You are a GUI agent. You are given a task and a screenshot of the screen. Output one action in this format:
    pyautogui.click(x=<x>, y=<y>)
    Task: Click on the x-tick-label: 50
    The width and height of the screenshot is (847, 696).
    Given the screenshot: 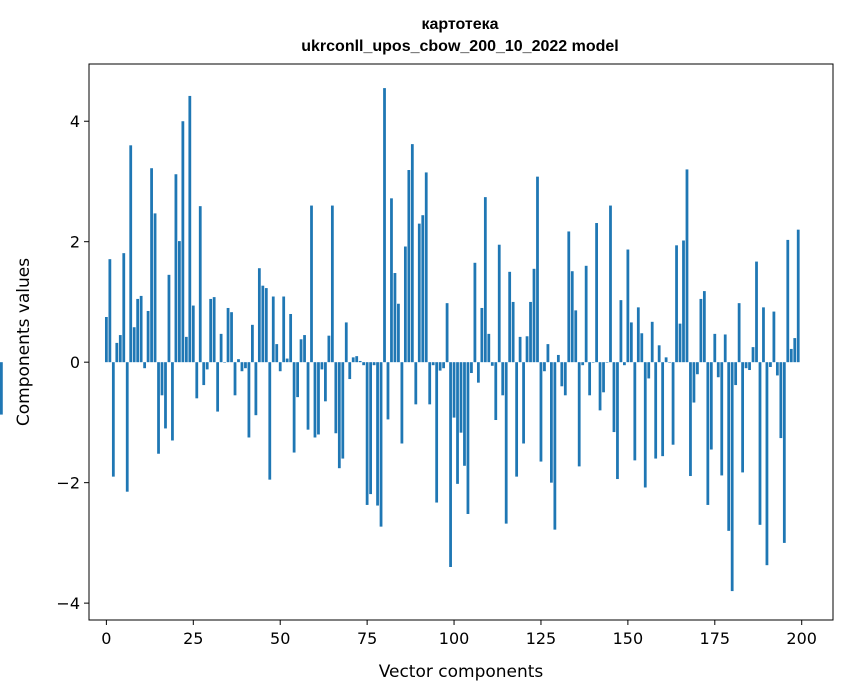 What is the action you would take?
    pyautogui.click(x=280, y=638)
    